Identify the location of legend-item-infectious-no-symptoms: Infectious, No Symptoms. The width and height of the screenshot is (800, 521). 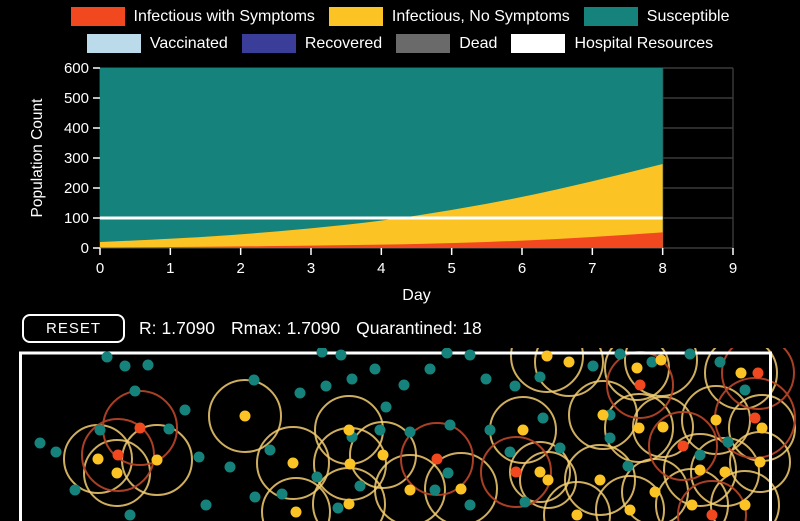
(449, 16).